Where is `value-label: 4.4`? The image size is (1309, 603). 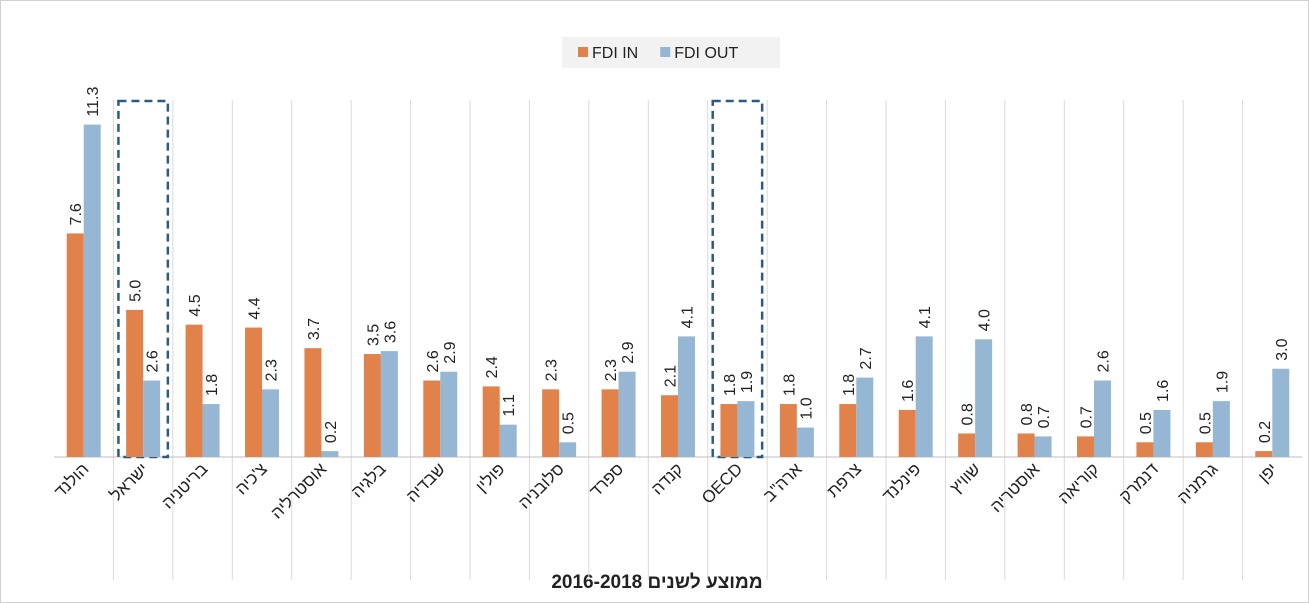 value-label: 4.4 is located at coordinates (255, 308).